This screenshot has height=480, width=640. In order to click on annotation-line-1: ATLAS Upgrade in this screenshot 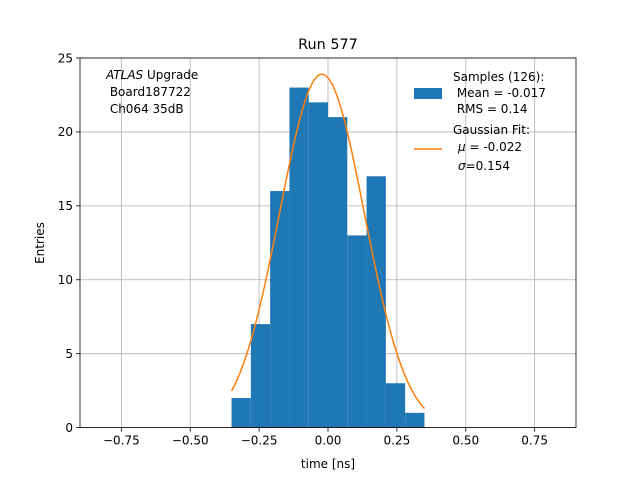, I will do `click(151, 75)`.